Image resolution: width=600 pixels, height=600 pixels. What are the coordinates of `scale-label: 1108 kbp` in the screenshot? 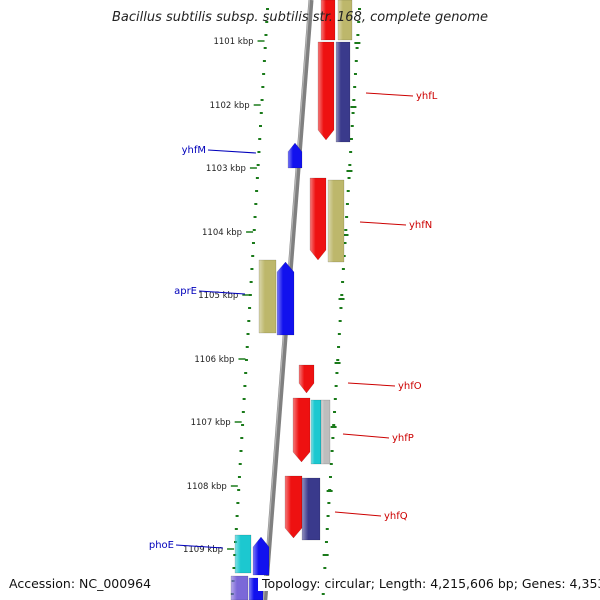 It's located at (207, 487).